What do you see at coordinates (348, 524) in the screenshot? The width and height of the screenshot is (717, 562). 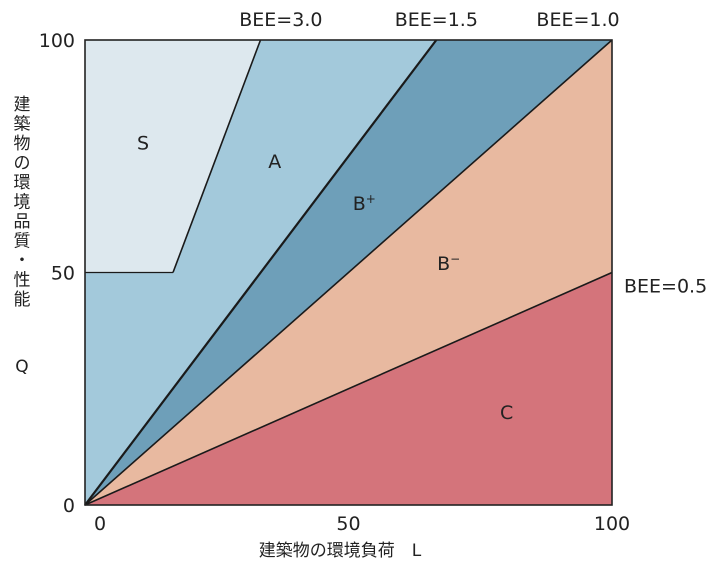 I see `x-tick-label: 50` at bounding box center [348, 524].